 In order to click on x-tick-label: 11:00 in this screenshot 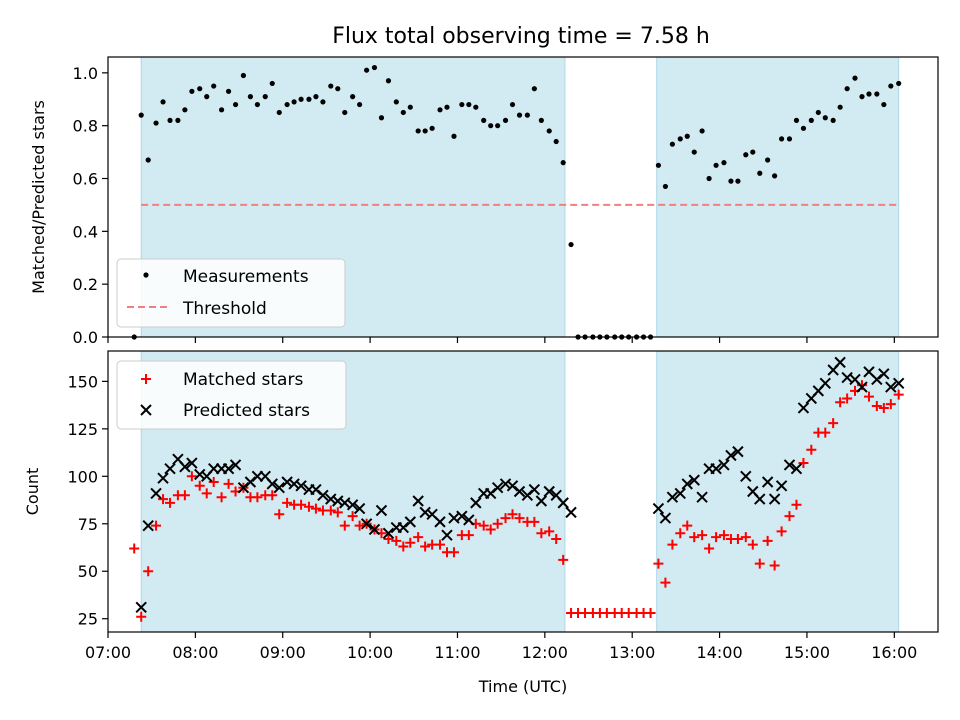, I will do `click(457, 652)`.